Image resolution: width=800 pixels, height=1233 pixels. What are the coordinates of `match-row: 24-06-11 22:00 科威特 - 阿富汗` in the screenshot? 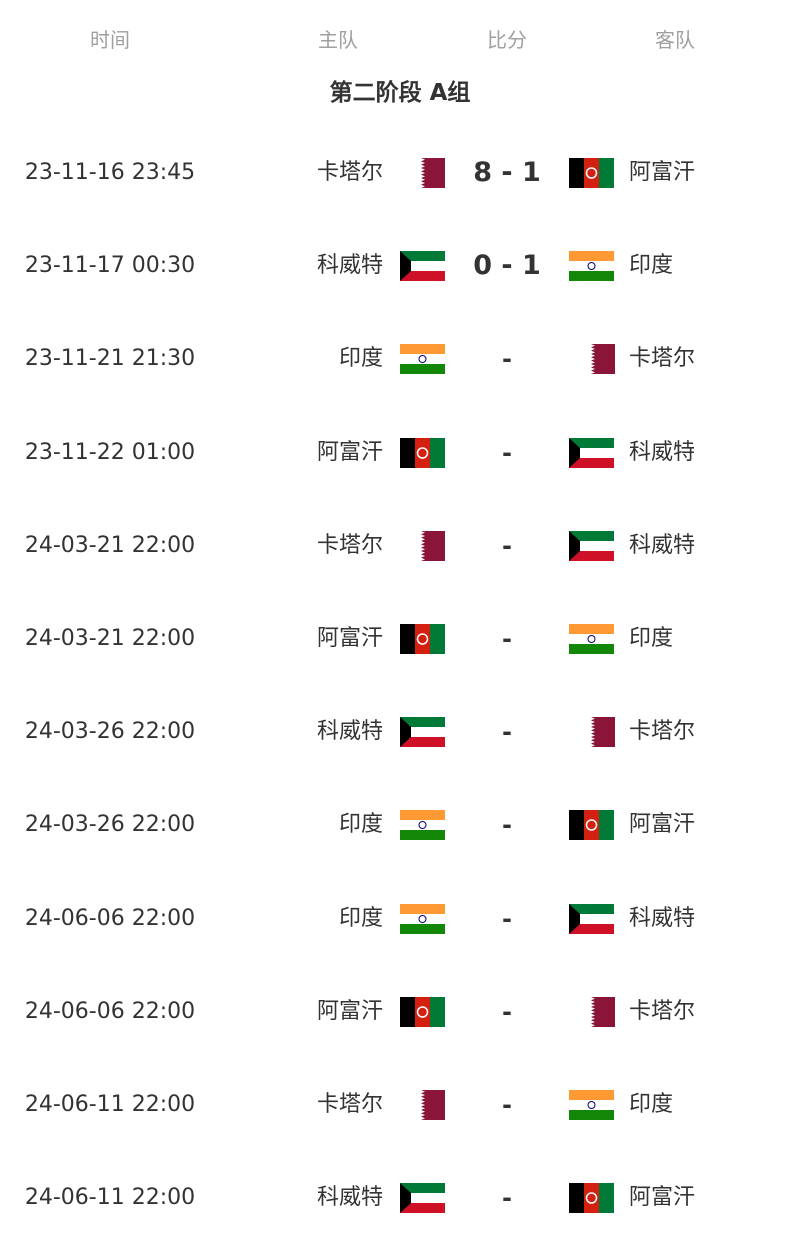 It's located at (400, 1198).